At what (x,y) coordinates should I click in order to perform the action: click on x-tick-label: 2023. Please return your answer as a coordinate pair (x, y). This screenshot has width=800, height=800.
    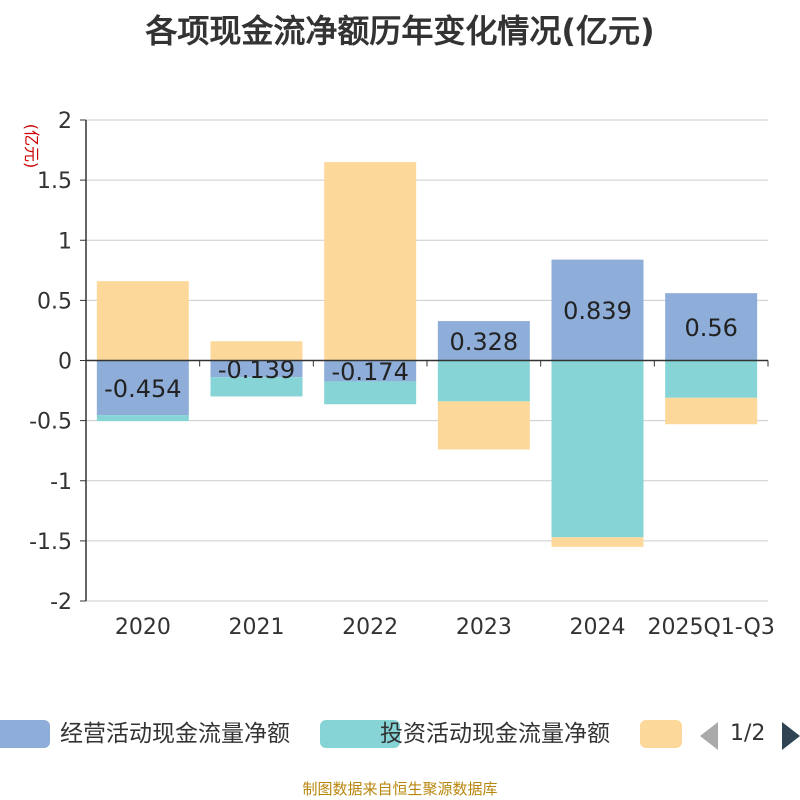
    Looking at the image, I should click on (484, 627).